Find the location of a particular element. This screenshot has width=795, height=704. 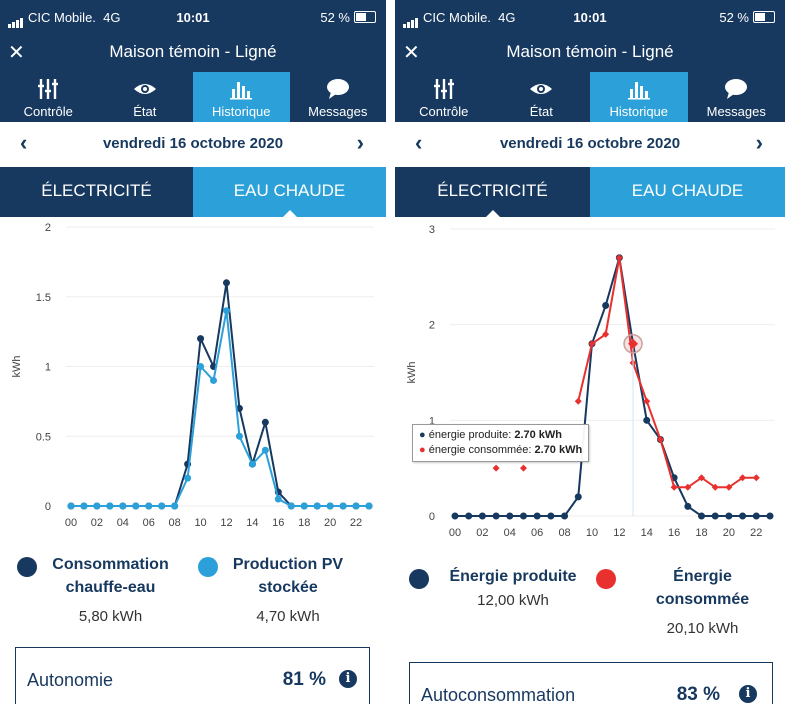

legend-label: consommée is located at coordinates (702, 599).